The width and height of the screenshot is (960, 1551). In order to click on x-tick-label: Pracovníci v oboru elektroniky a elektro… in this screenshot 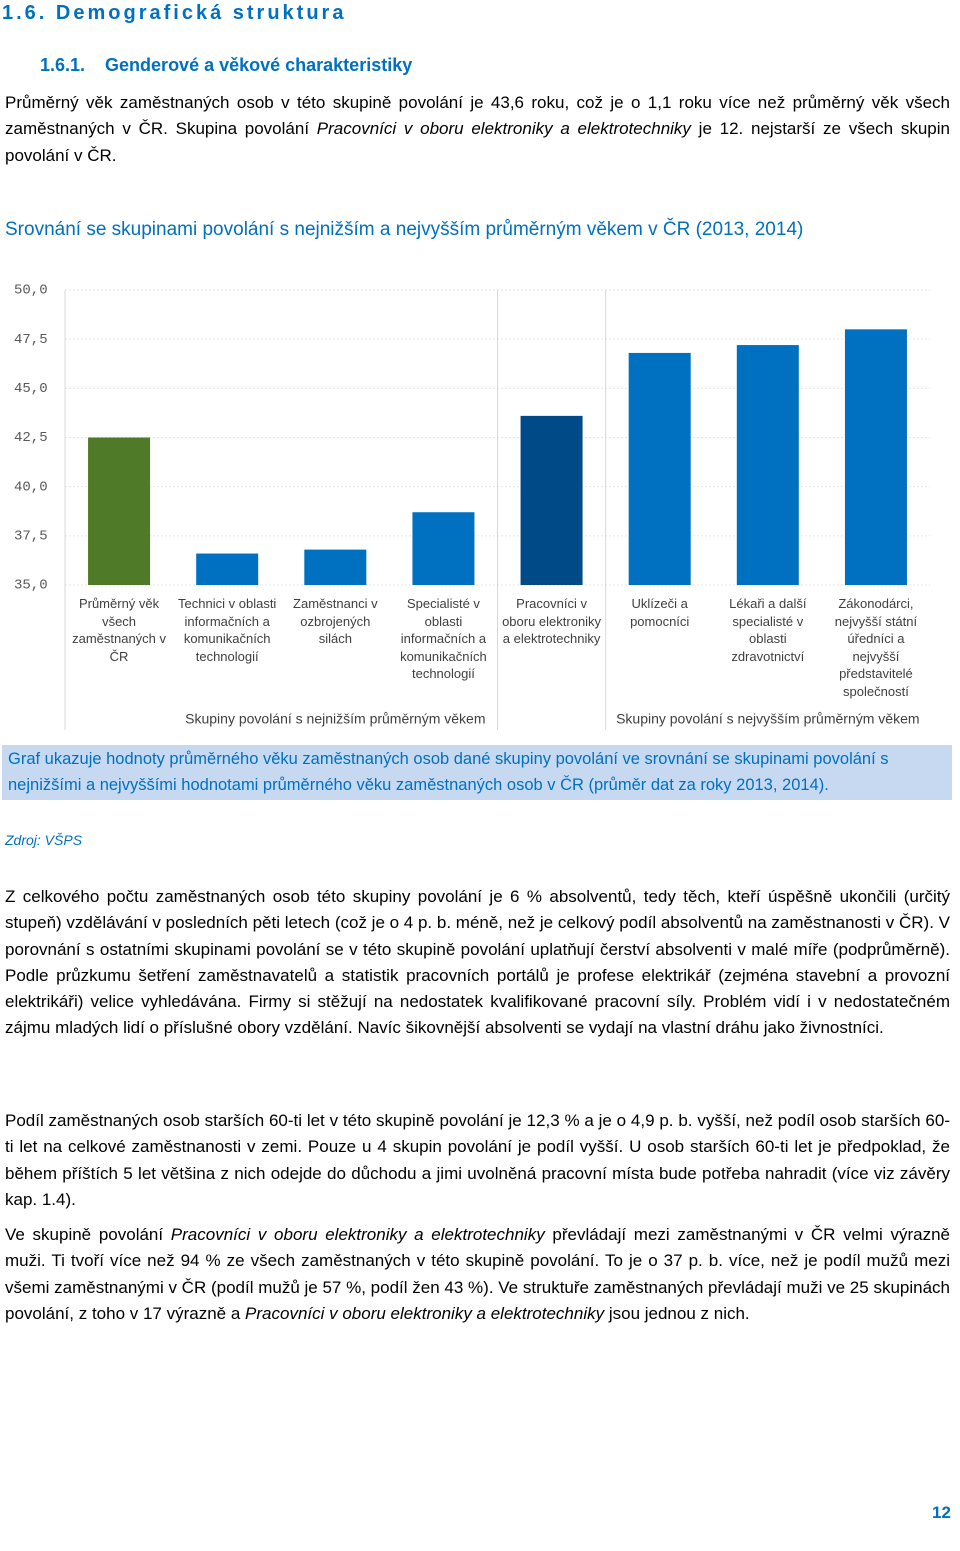, I will do `click(552, 621)`.